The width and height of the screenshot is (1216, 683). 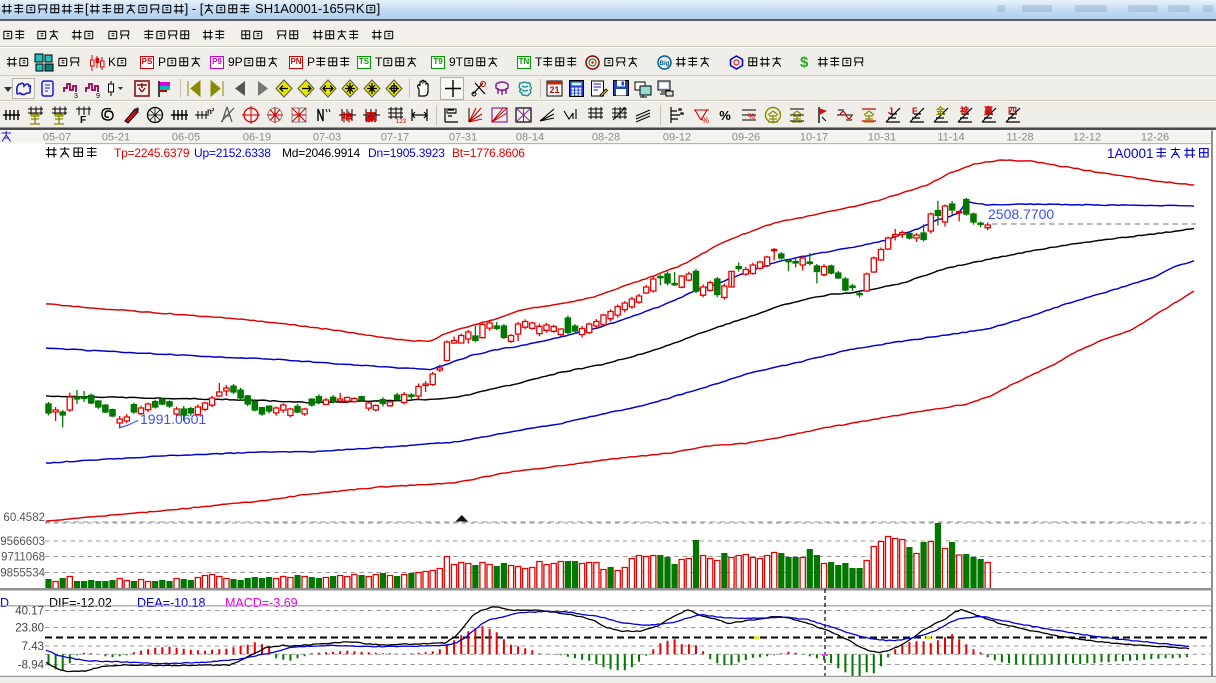 I want to click on svg-text: Md=2046.9914, so click(x=321, y=153).